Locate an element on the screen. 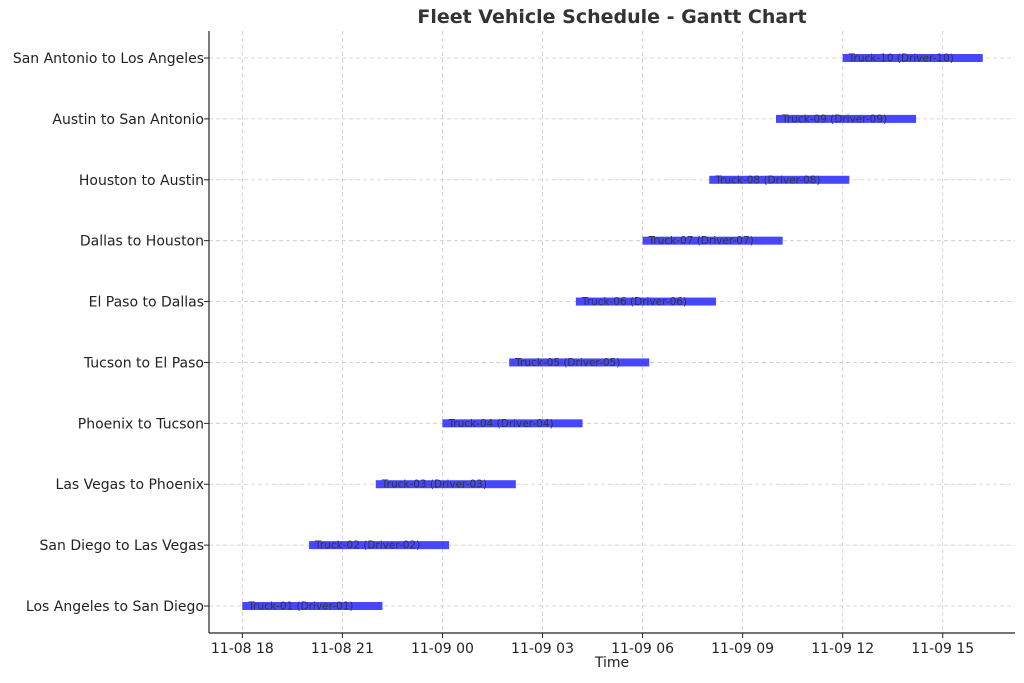 The image size is (1024, 683). bar-label: Truck-03 (Driver-03) is located at coordinates (434, 485).